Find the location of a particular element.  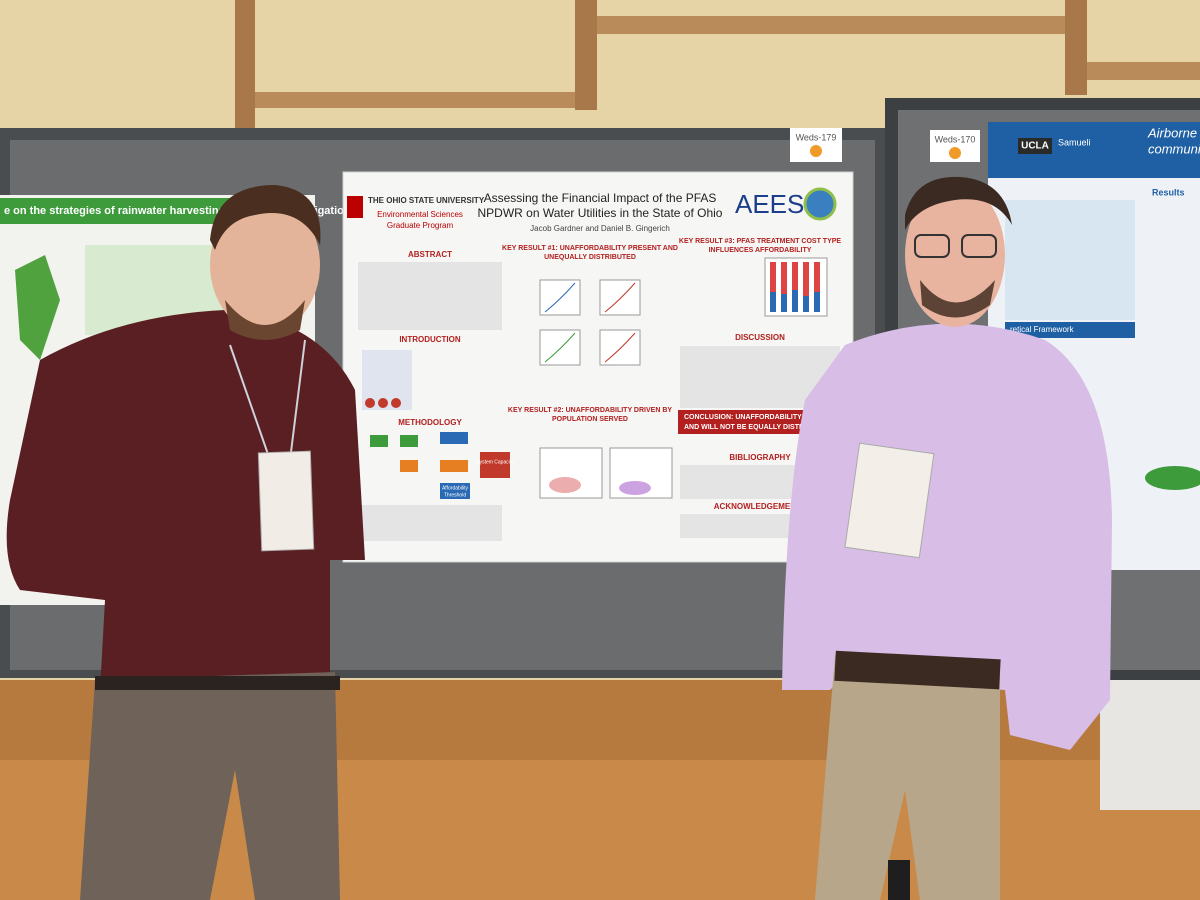

section-heading: AND WILL NOT BE EQUALLY DISTRIBUT is located at coordinates (752, 427).